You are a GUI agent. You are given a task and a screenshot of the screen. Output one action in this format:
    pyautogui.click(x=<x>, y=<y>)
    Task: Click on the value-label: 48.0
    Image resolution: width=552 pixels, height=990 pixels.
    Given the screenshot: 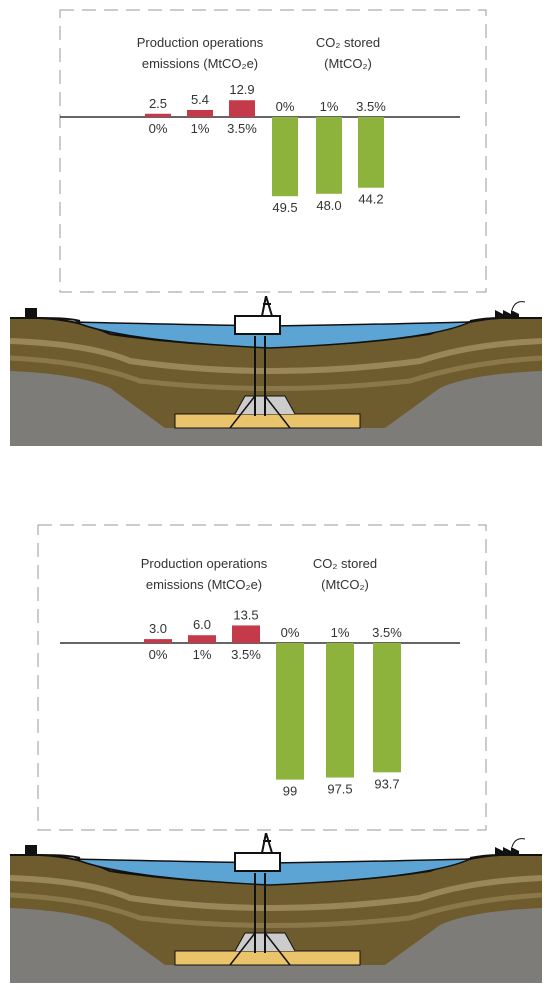 What is the action you would take?
    pyautogui.click(x=328, y=205)
    